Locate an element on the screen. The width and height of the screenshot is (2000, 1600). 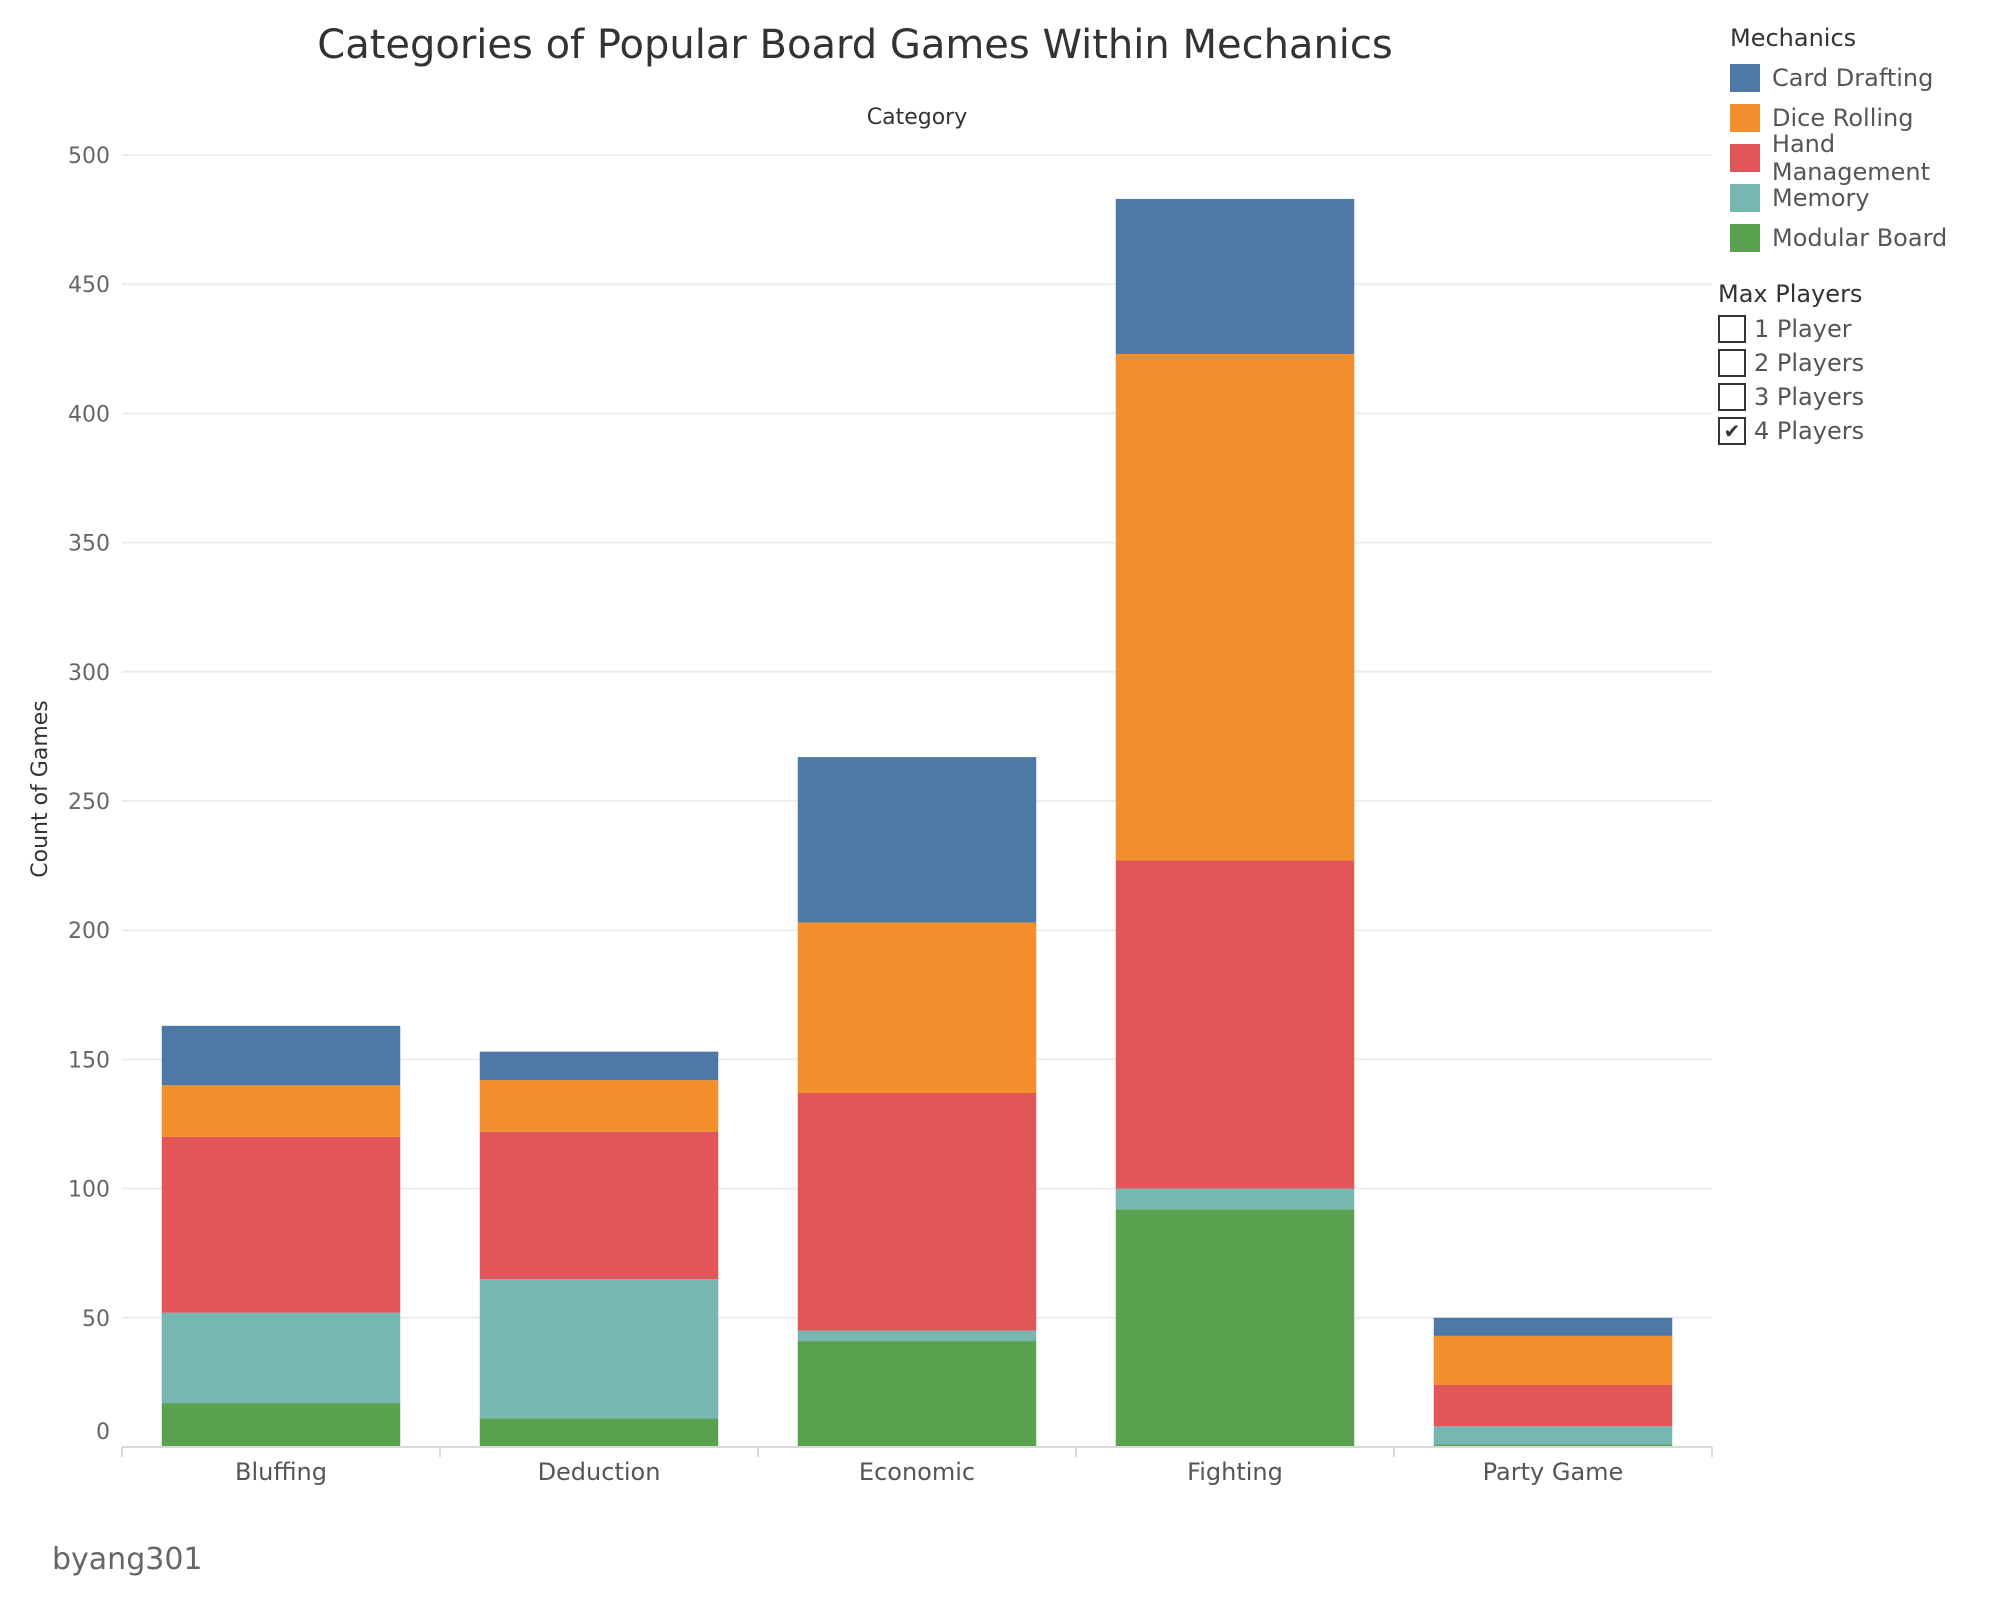
y-tick-label: 150 is located at coordinates (89, 1060).